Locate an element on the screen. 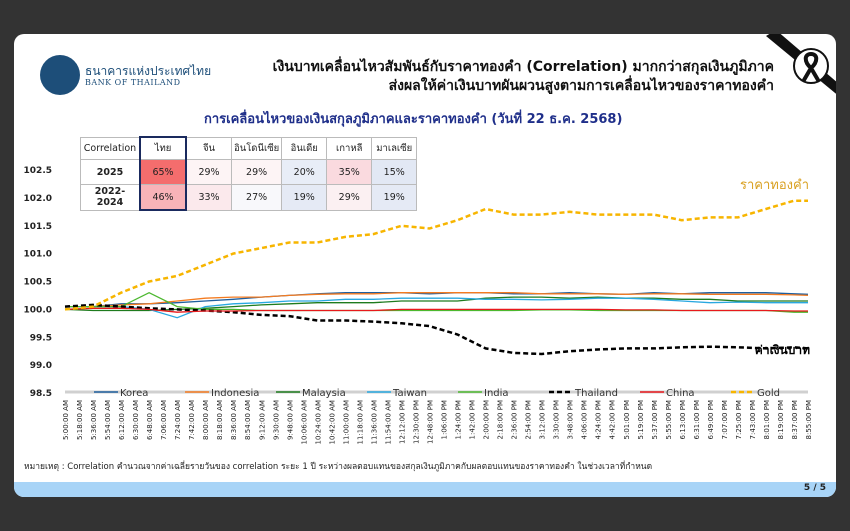  series-line-malaysia is located at coordinates (436, 304).